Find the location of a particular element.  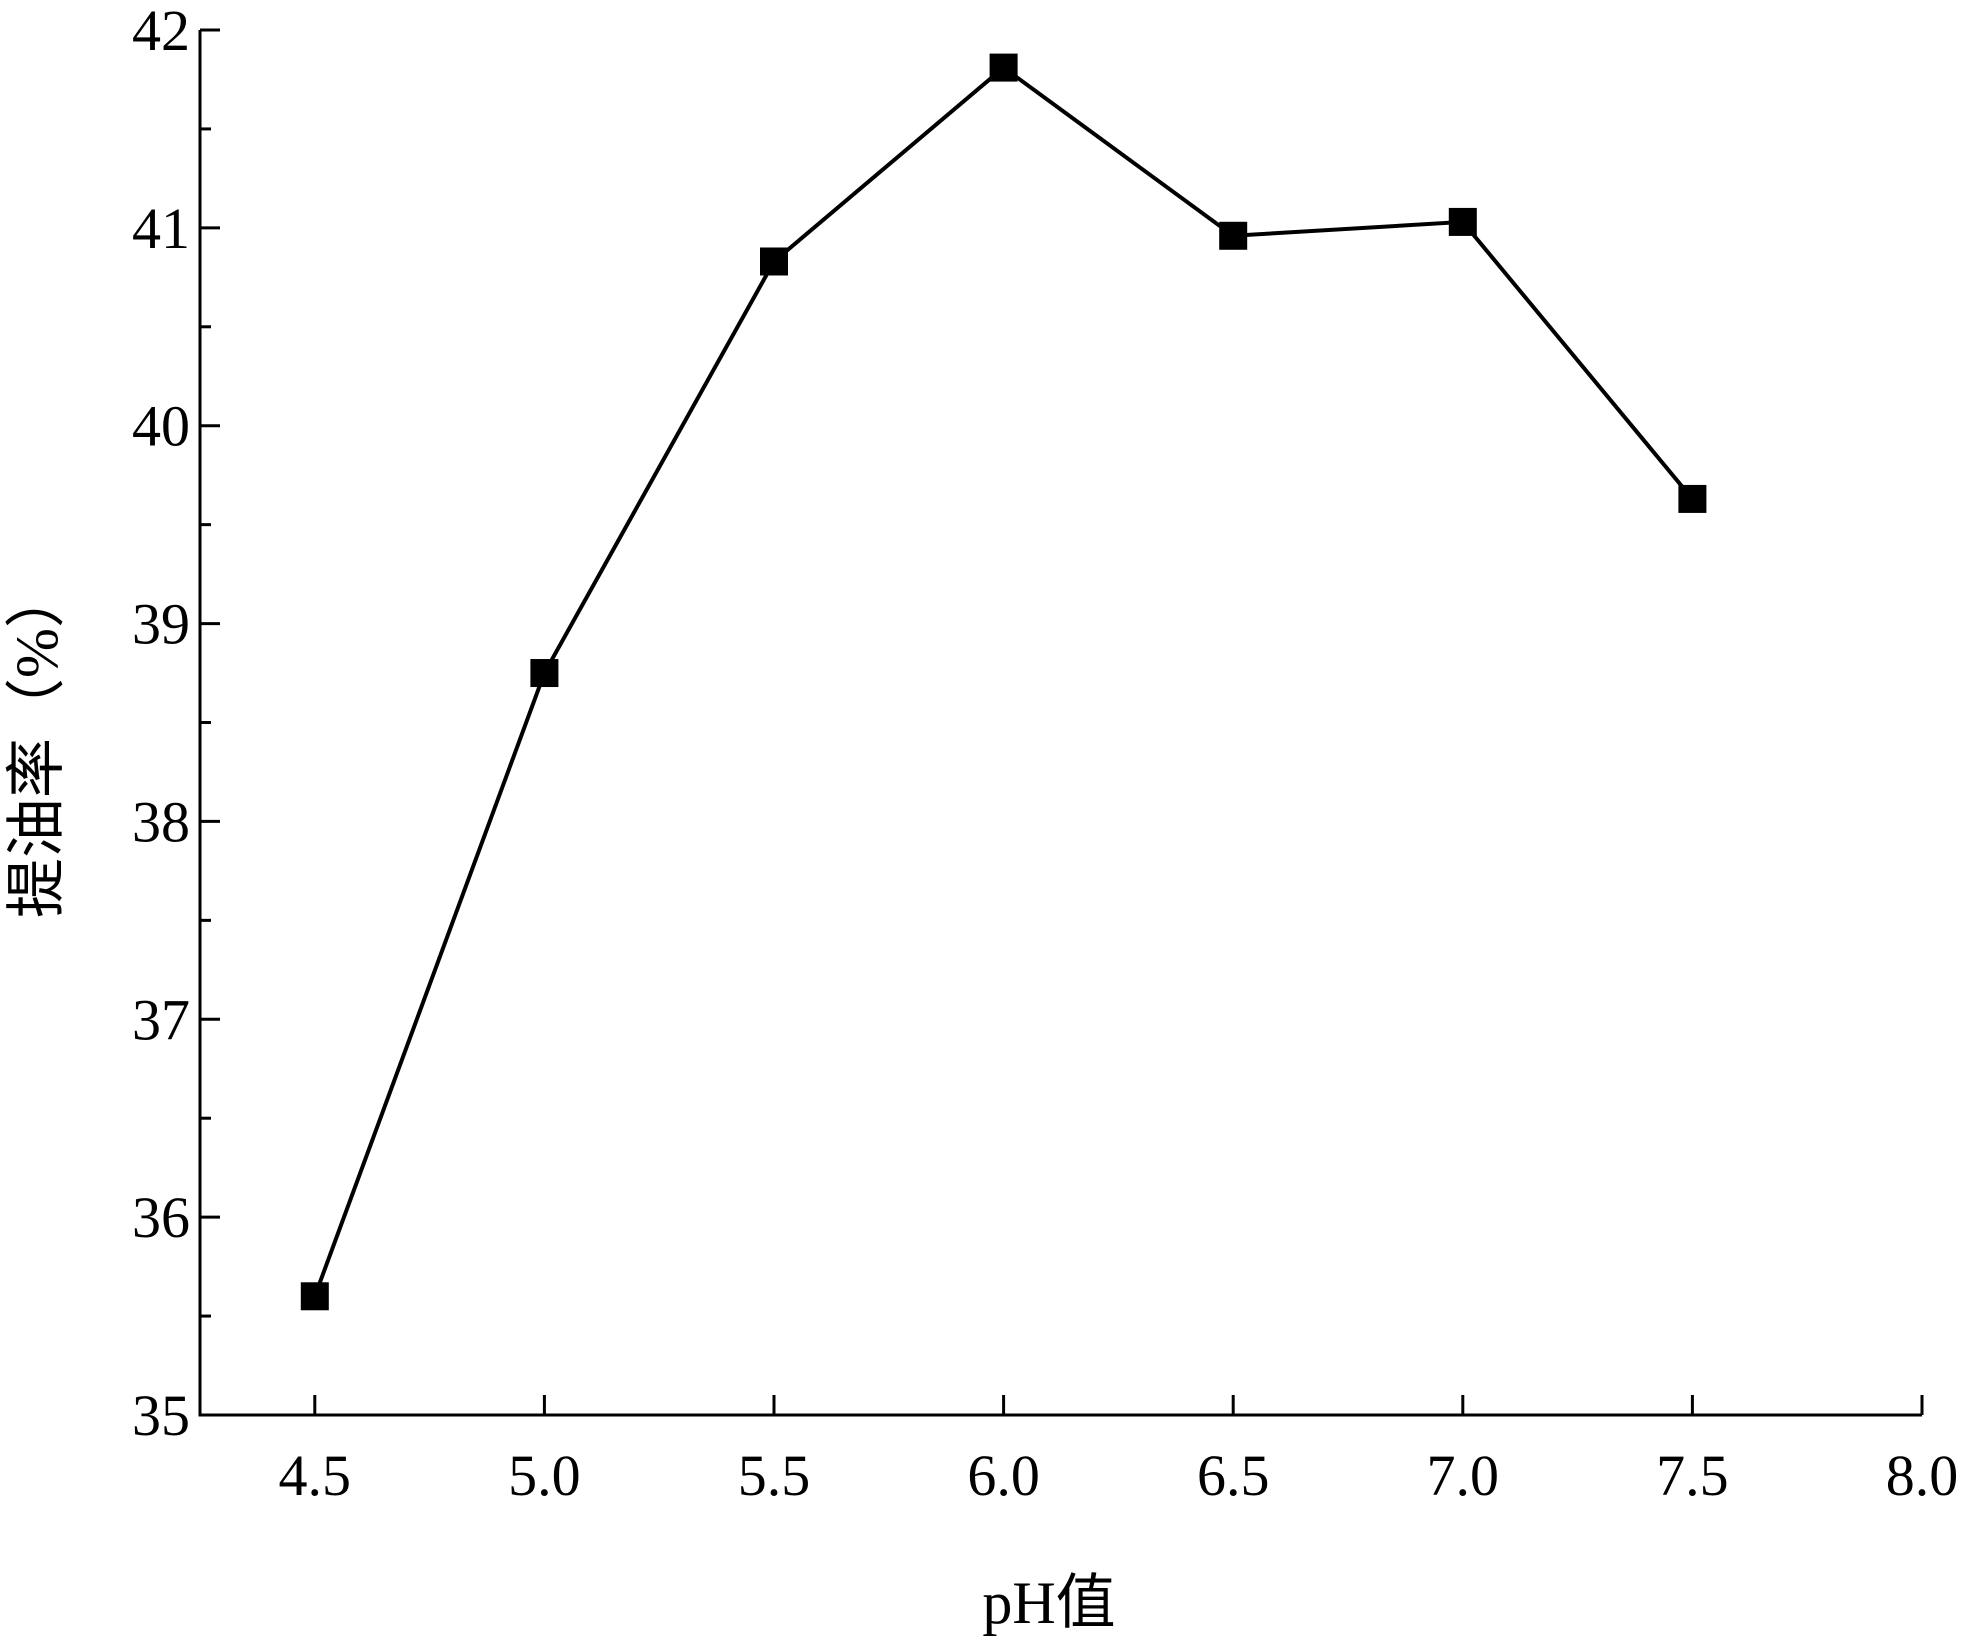

y-tick-label: 37 is located at coordinates (161, 1019).